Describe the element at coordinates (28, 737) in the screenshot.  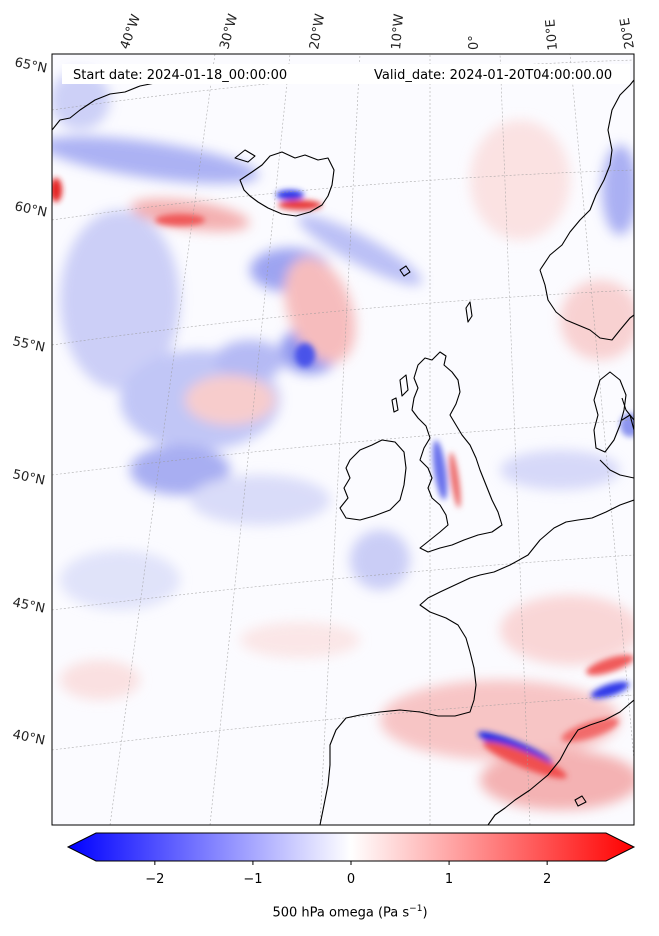
I see `lat-label-40n: 40°N` at that location.